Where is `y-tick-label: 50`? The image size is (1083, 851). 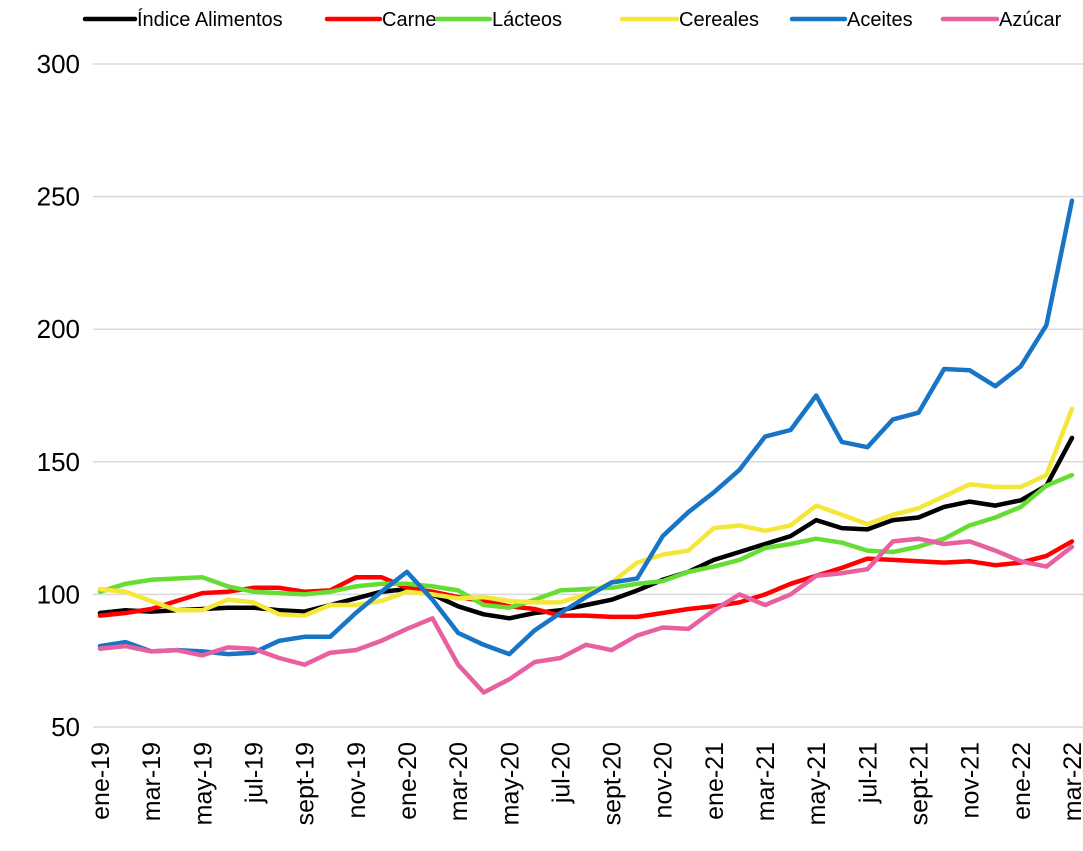 y-tick-label: 50 is located at coordinates (65, 727).